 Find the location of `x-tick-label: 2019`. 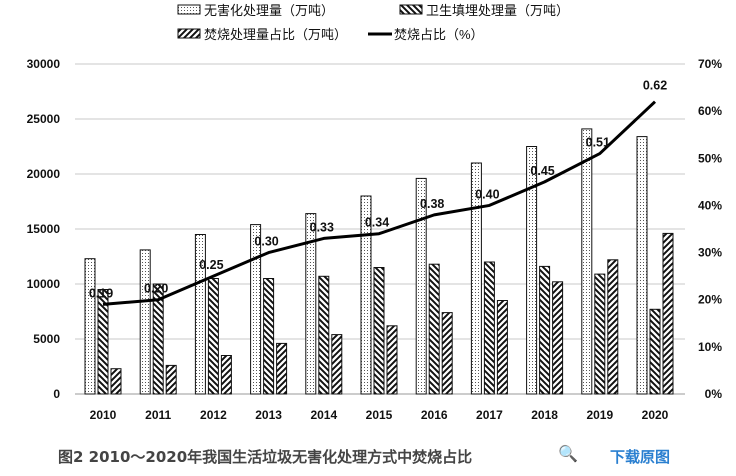

x-tick-label: 2019 is located at coordinates (599, 415).